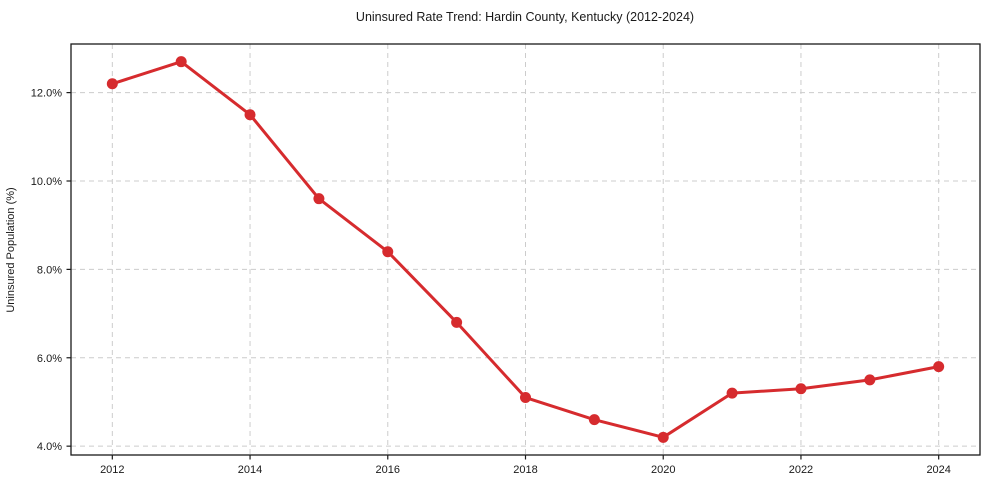 This screenshot has height=490, width=989. Describe the element at coordinates (801, 389) in the screenshot. I see `data-point-2022` at that location.